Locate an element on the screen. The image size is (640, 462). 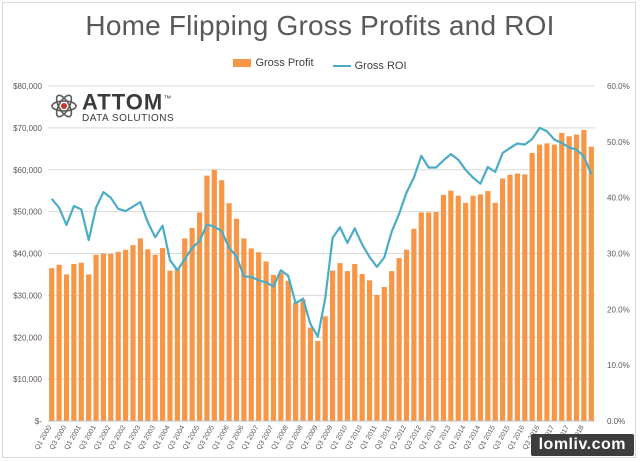
y-right-tick-label: 40.0% is located at coordinates (618, 198).